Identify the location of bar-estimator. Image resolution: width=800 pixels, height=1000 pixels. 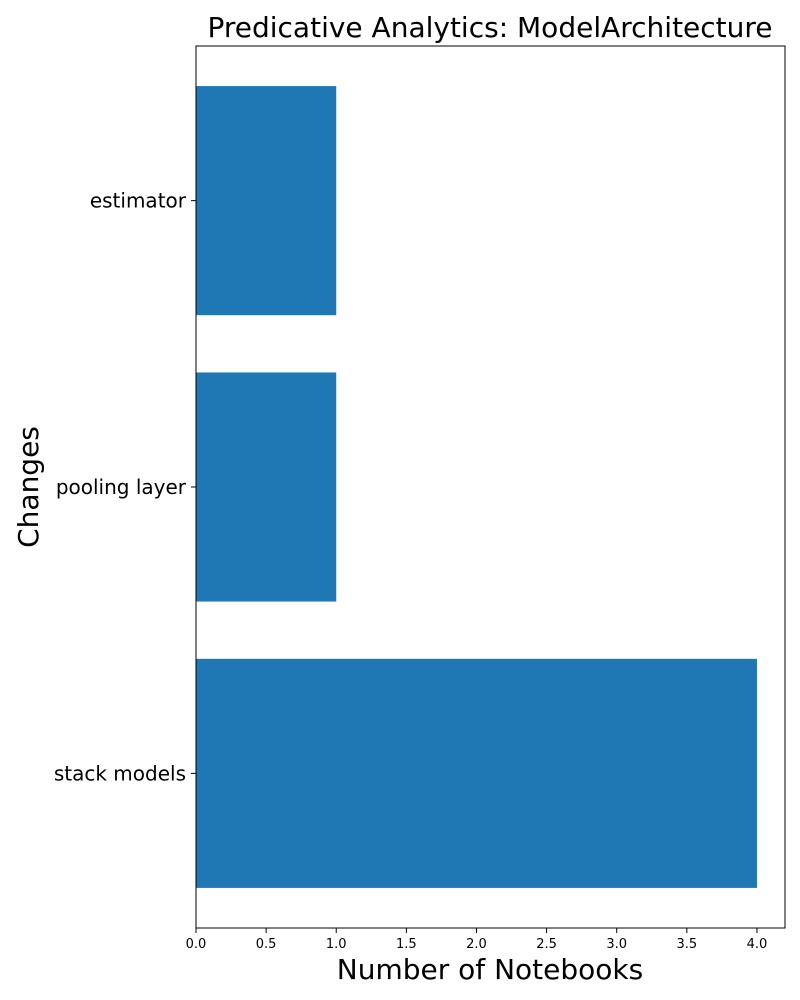
(266, 201).